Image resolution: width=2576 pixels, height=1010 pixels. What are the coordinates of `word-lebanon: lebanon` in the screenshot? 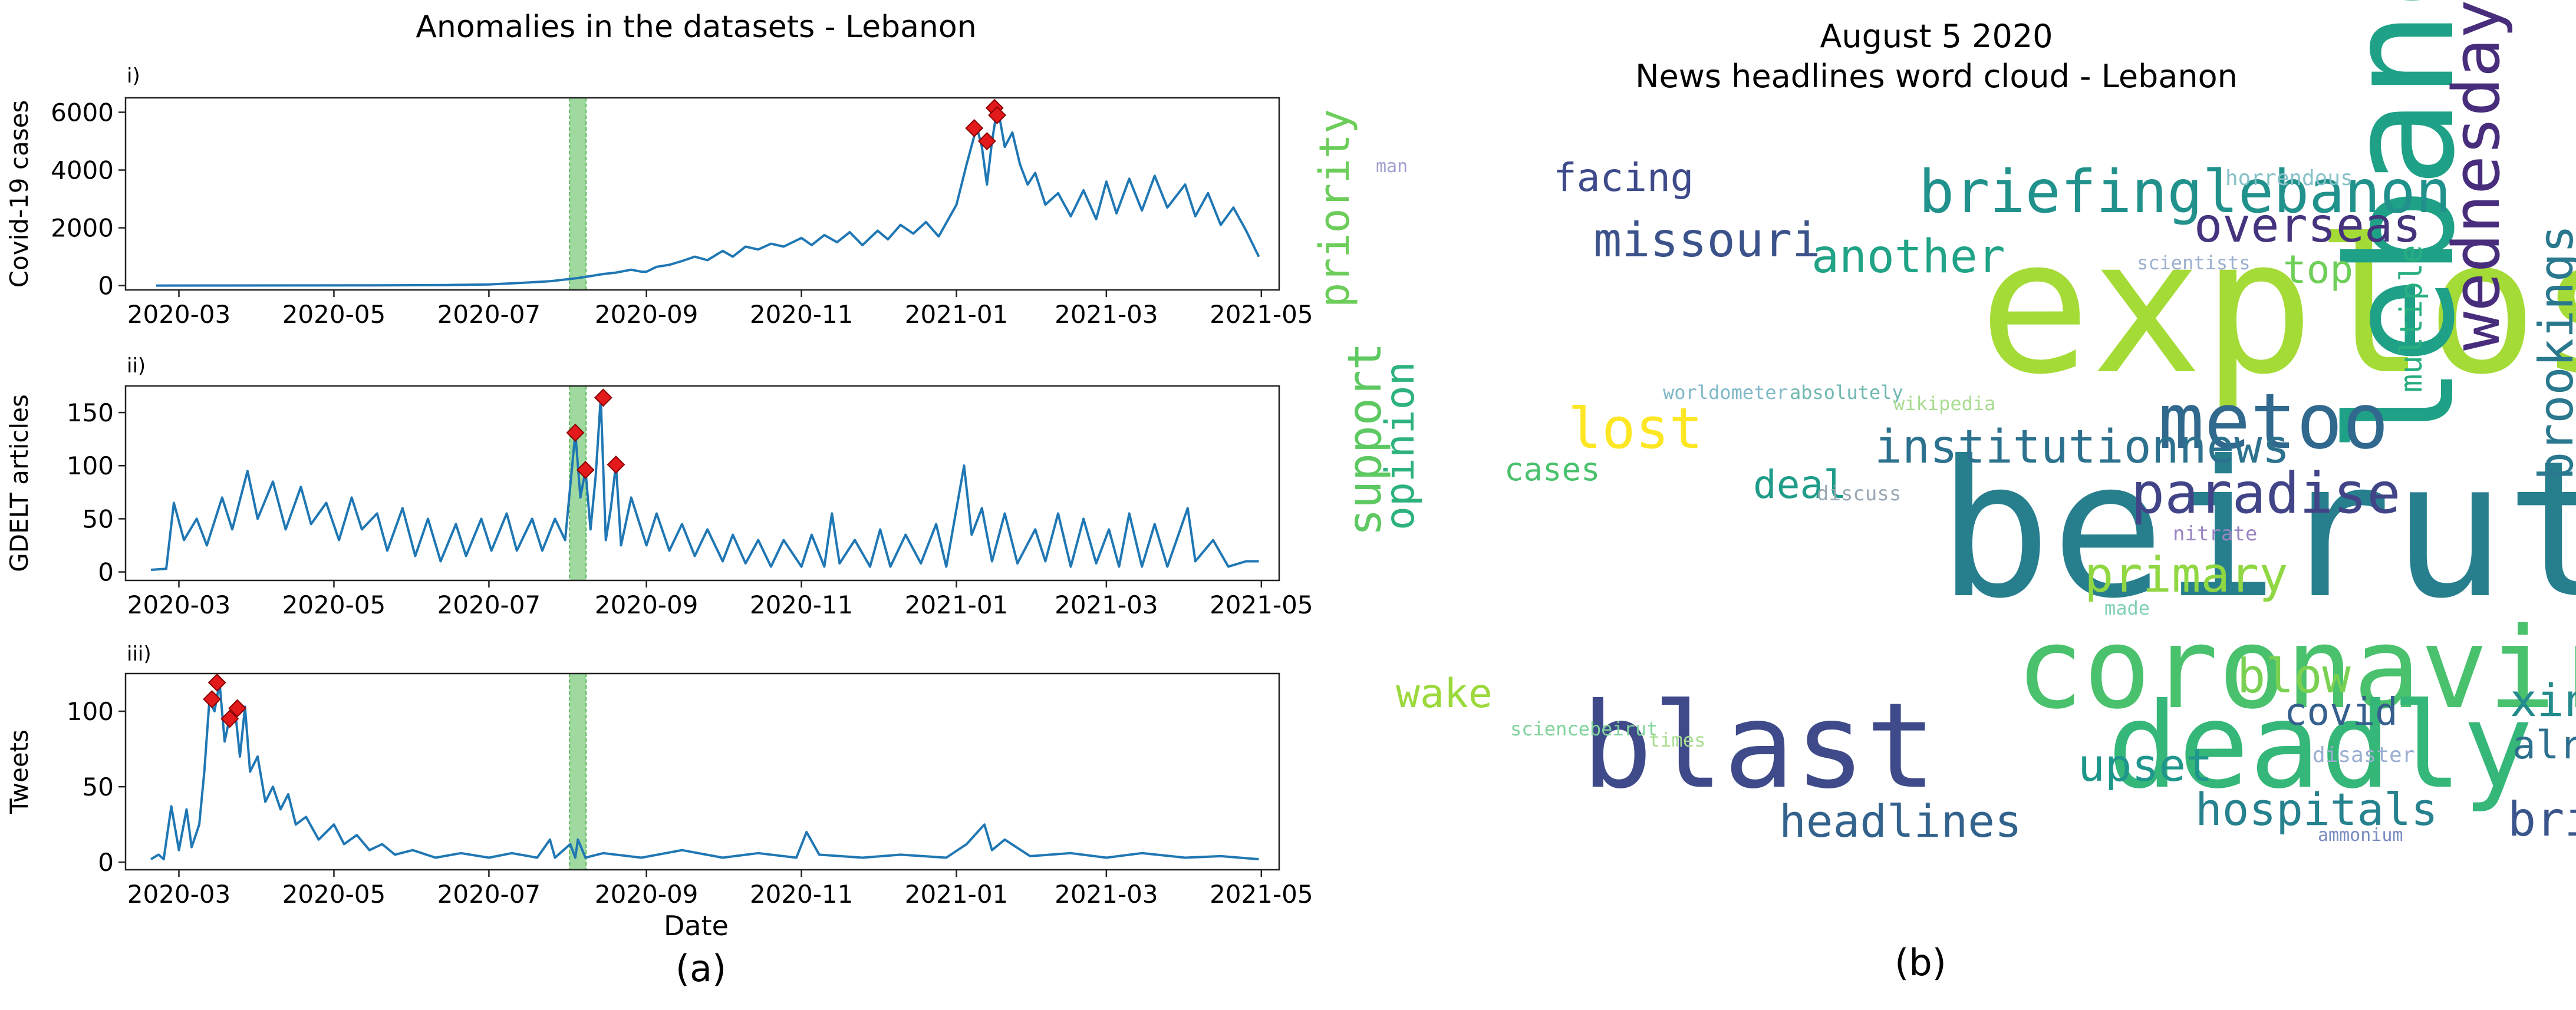 It's located at (2401, 227).